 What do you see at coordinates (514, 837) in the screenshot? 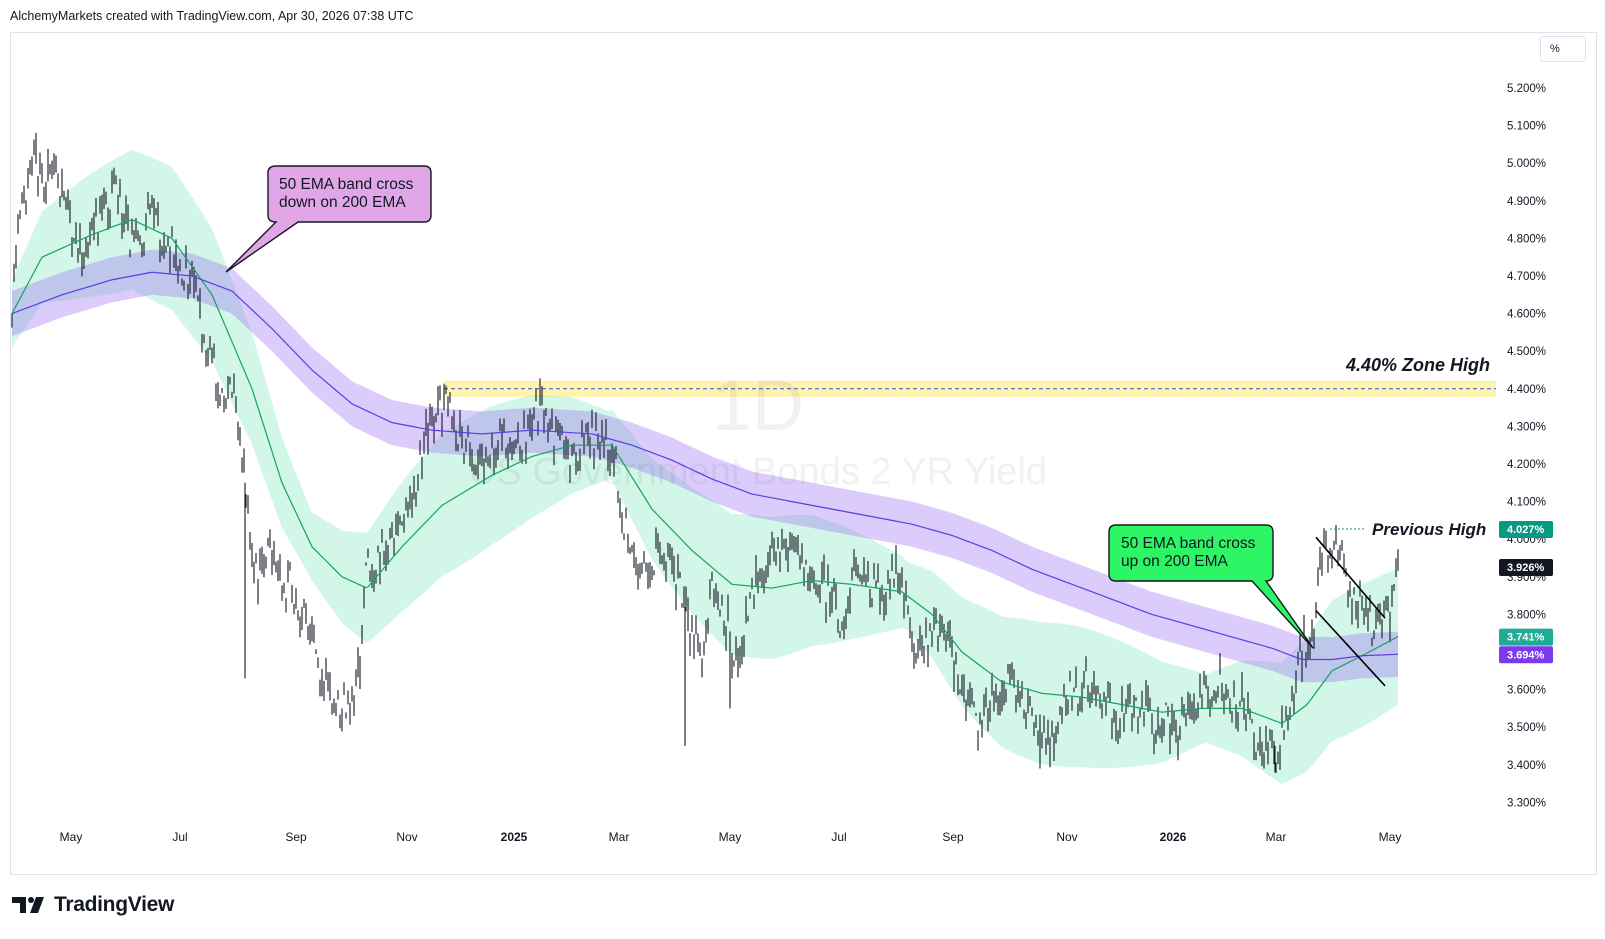
I see `x-tick-label: 2025` at bounding box center [514, 837].